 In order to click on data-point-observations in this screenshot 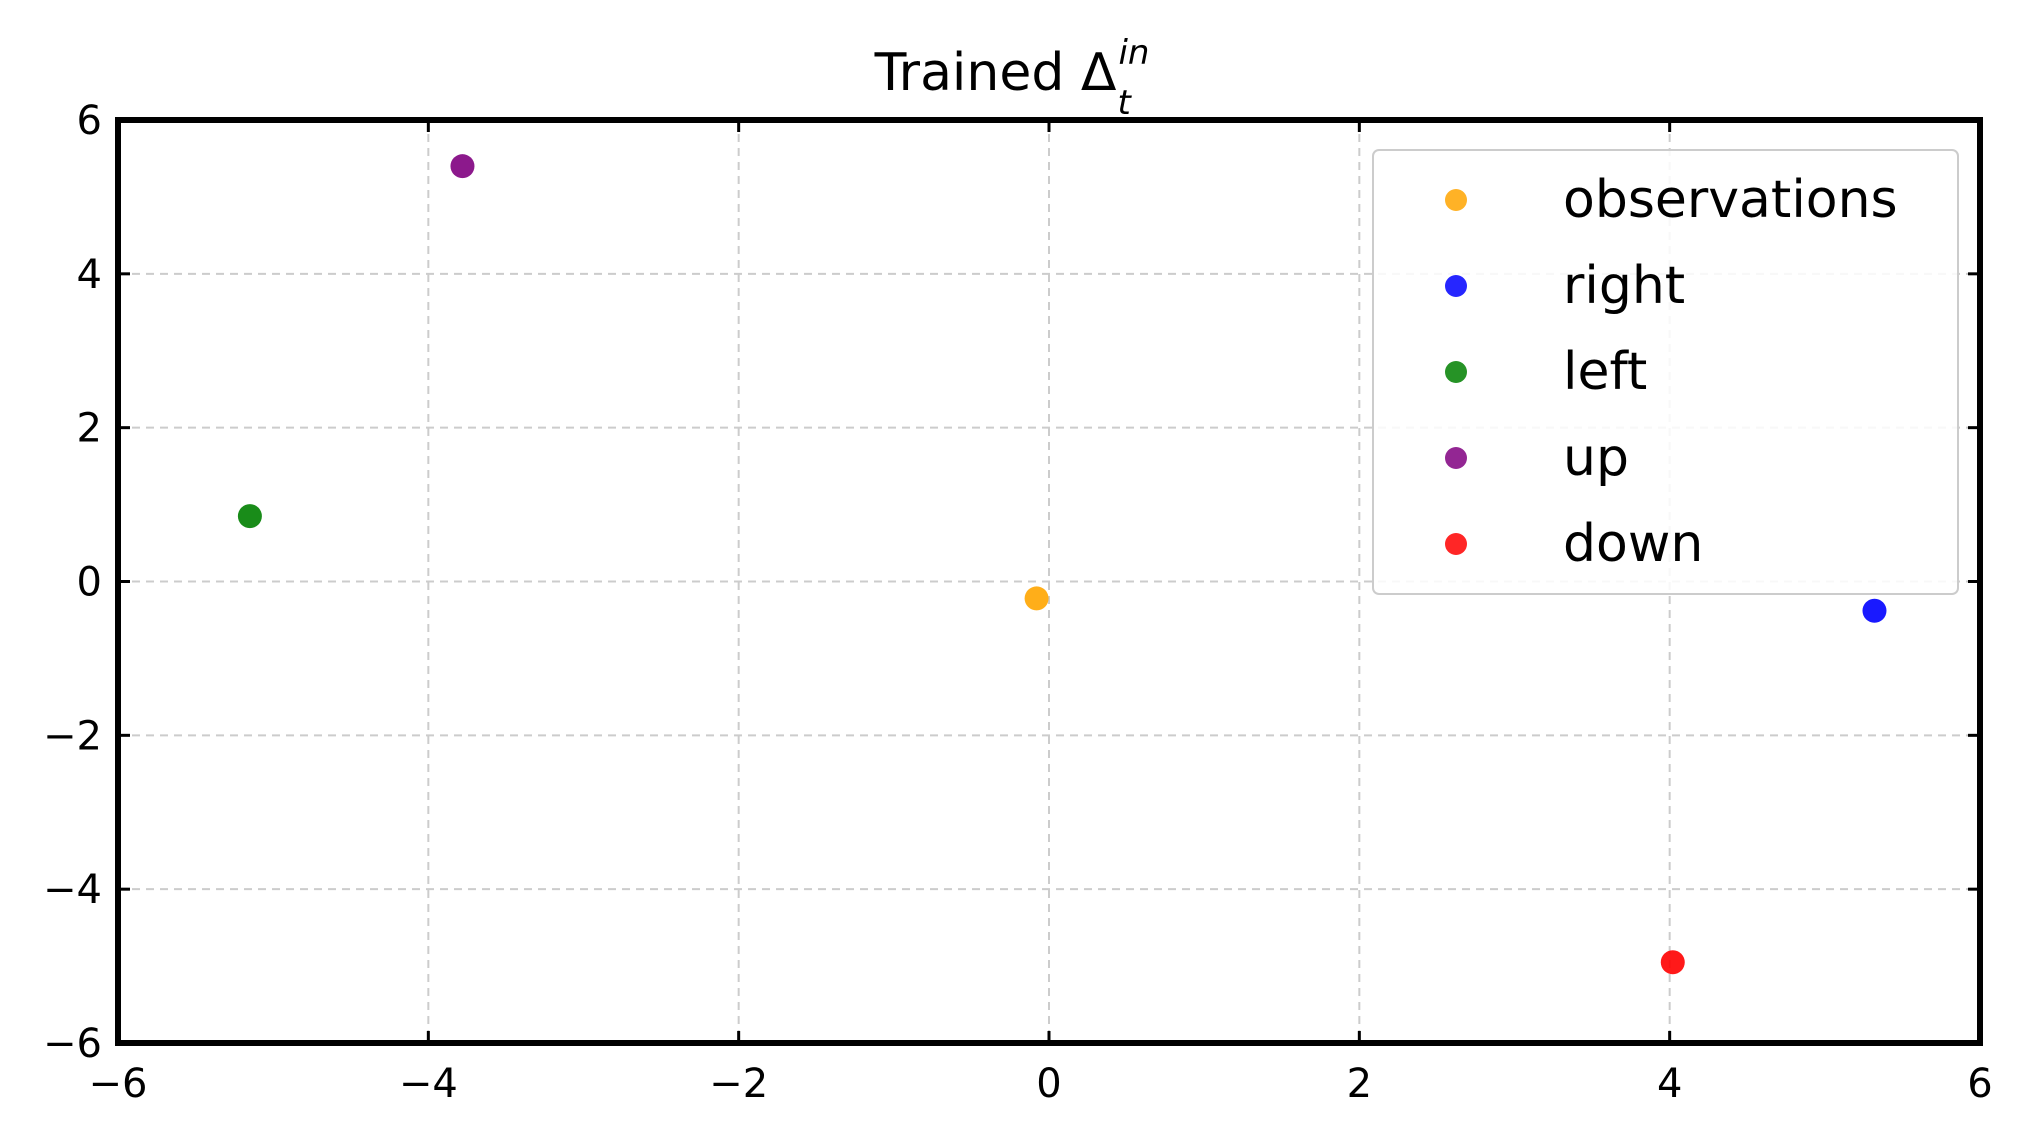, I will do `click(1036, 598)`.